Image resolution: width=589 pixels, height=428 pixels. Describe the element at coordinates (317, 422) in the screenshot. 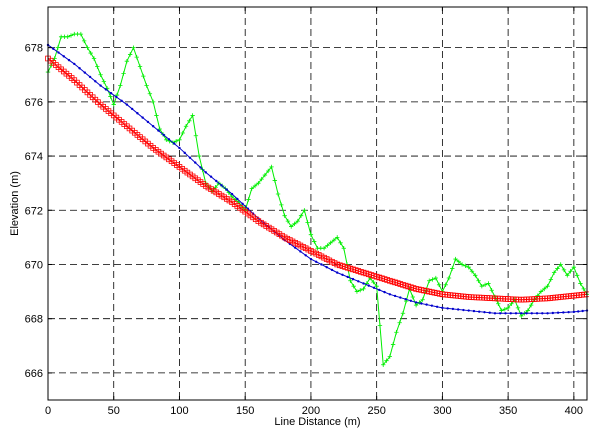

I see `x-axis-label: Line Distance (m)` at that location.